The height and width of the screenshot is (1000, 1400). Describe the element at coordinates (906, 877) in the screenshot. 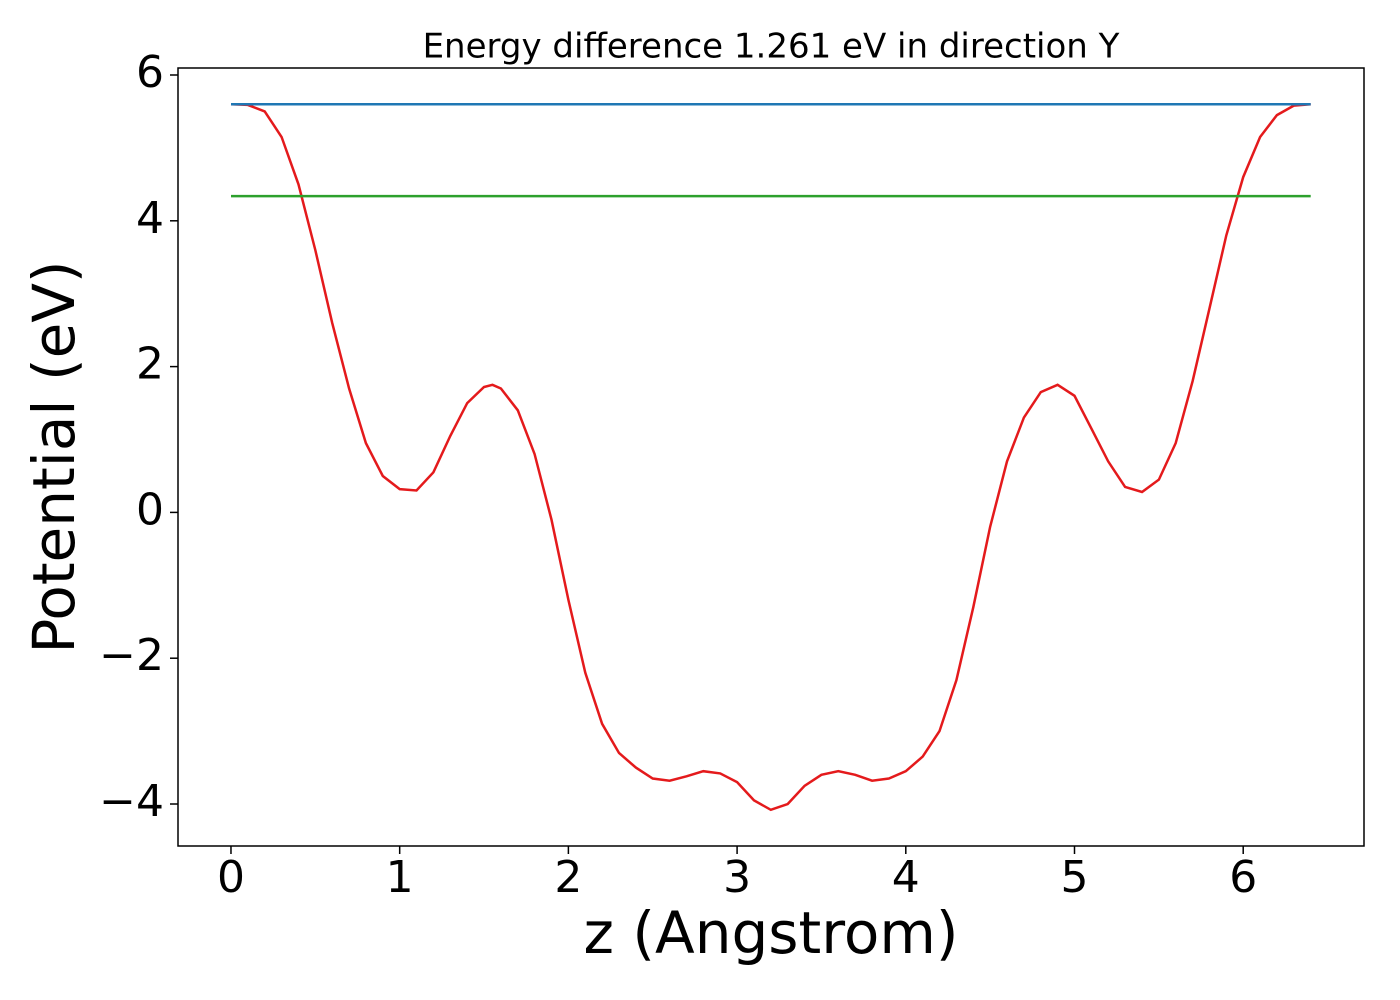

I see `x-tick-label: 4` at that location.